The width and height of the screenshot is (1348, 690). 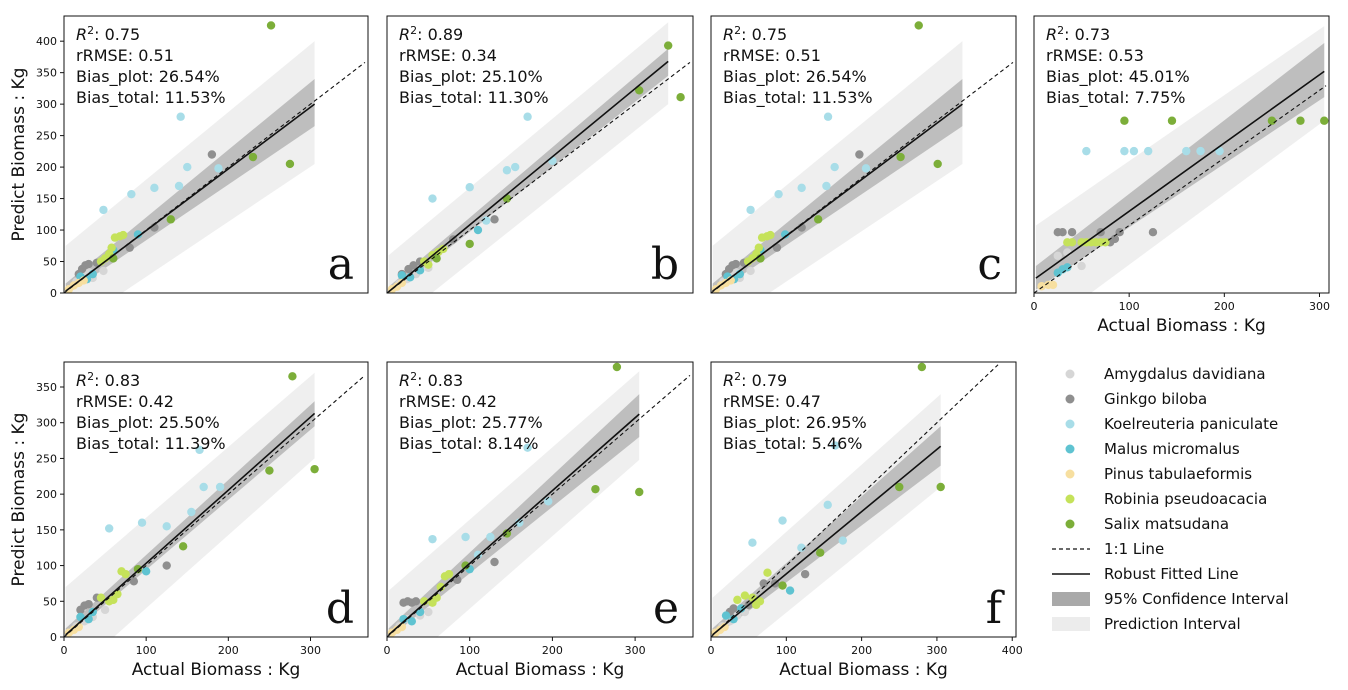 What do you see at coordinates (468, 444) in the screenshot?
I see `stat-label: Bias_total: 8.14%` at bounding box center [468, 444].